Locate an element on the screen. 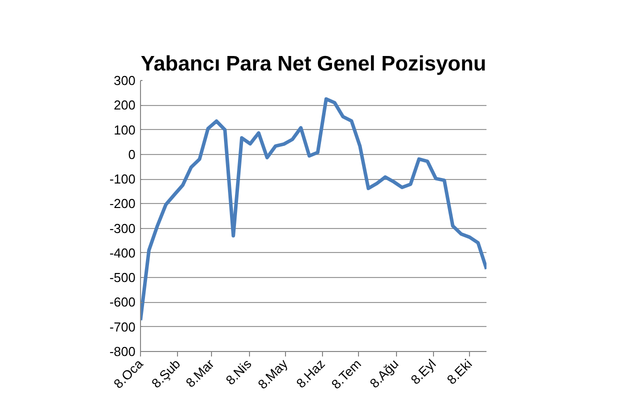 Image resolution: width=619 pixels, height=400 pixels. y-tick-label: -700 is located at coordinates (122, 326).